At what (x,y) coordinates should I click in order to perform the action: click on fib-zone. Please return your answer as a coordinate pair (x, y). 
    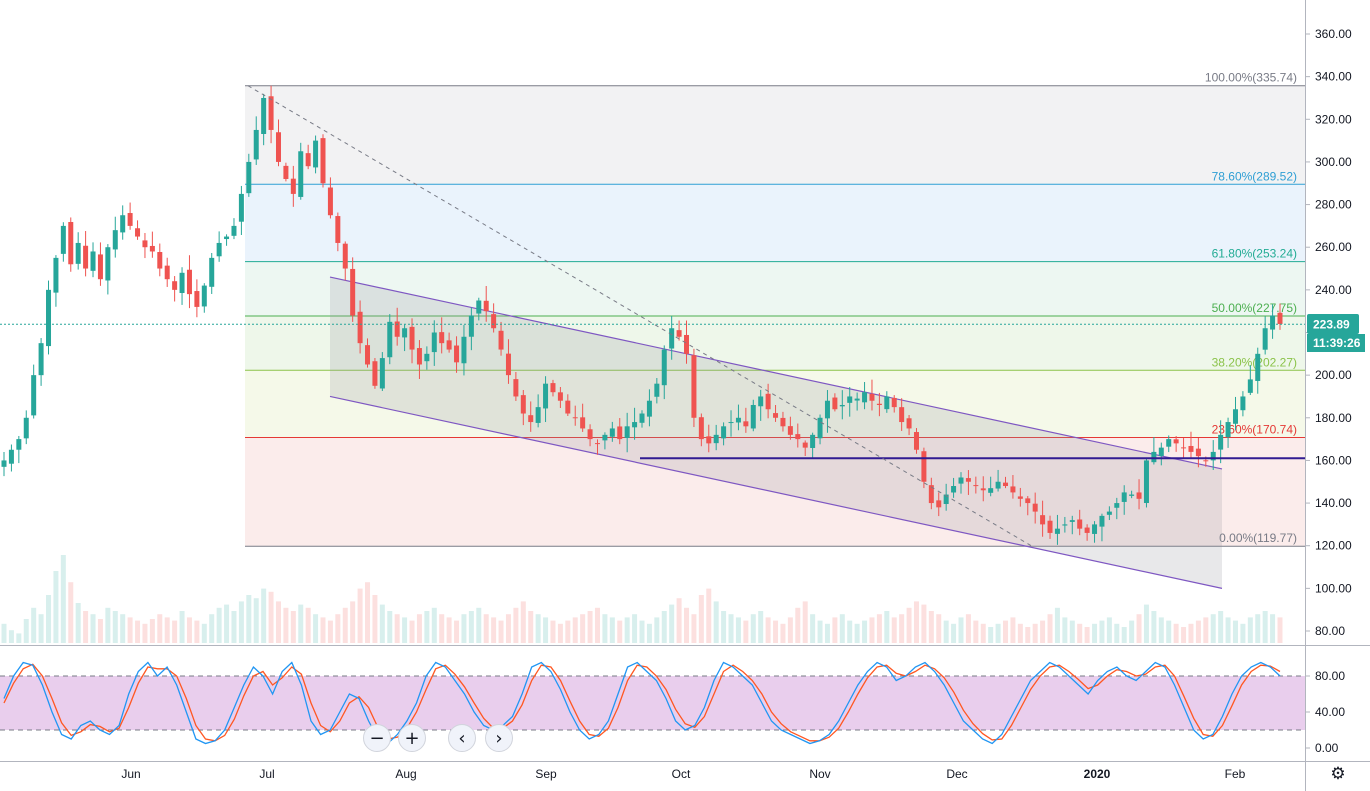
    Looking at the image, I should click on (775, 404).